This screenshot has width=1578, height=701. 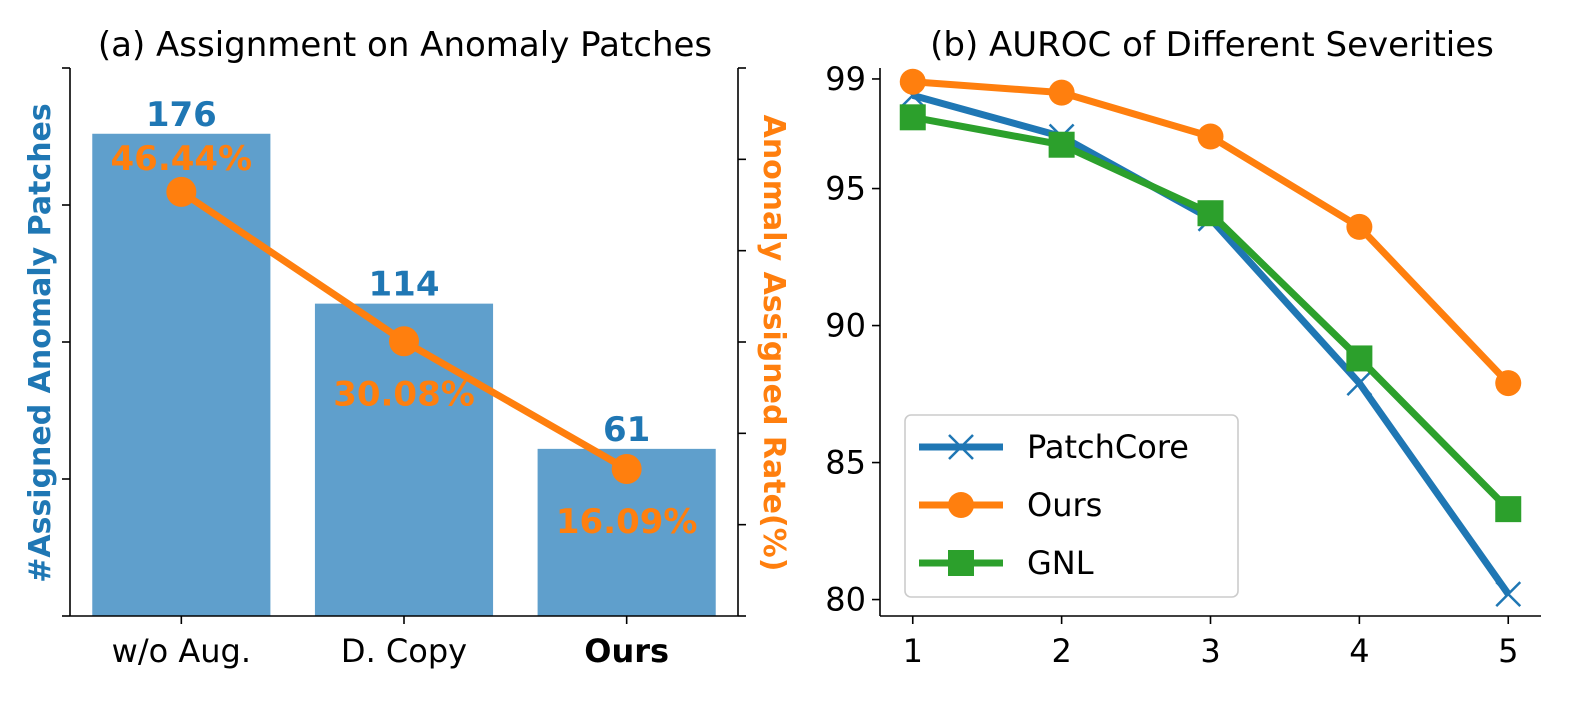 I want to click on legend-marker-patchcore, so click(x=961, y=447).